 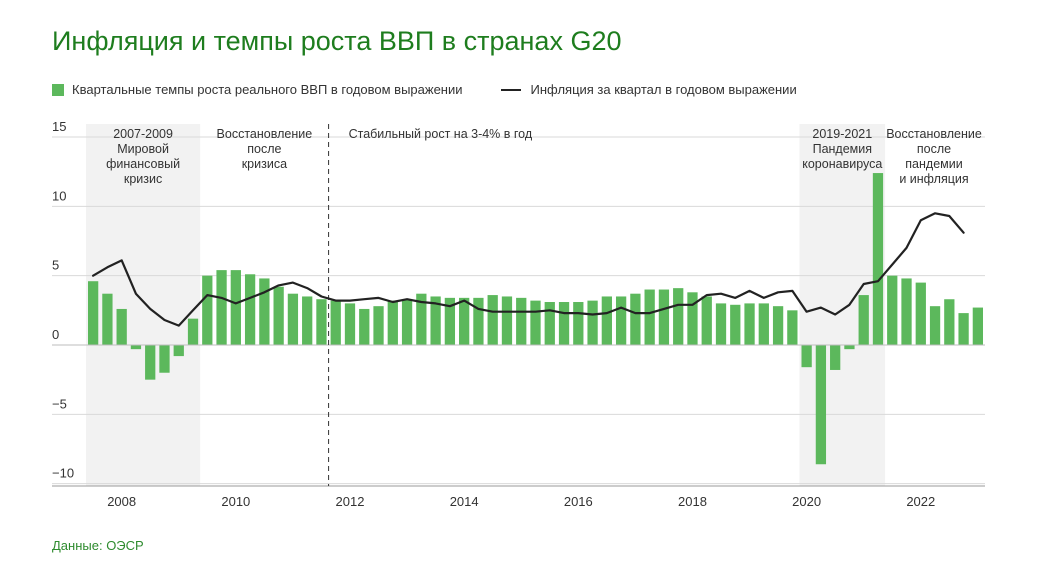 I want to click on x-tick-label: 2014, so click(x=464, y=501).